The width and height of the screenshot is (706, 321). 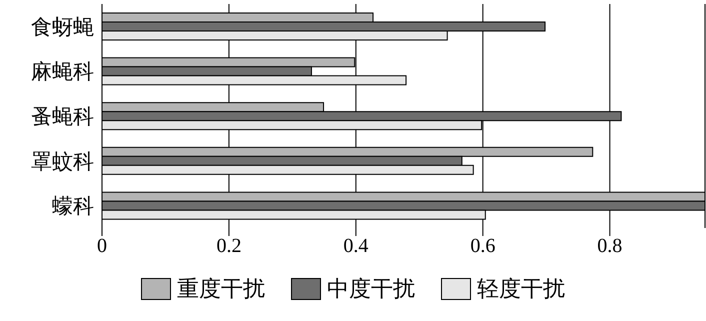 What do you see at coordinates (355, 246) in the screenshot?
I see `x-tick-label: 0.4` at bounding box center [355, 246].